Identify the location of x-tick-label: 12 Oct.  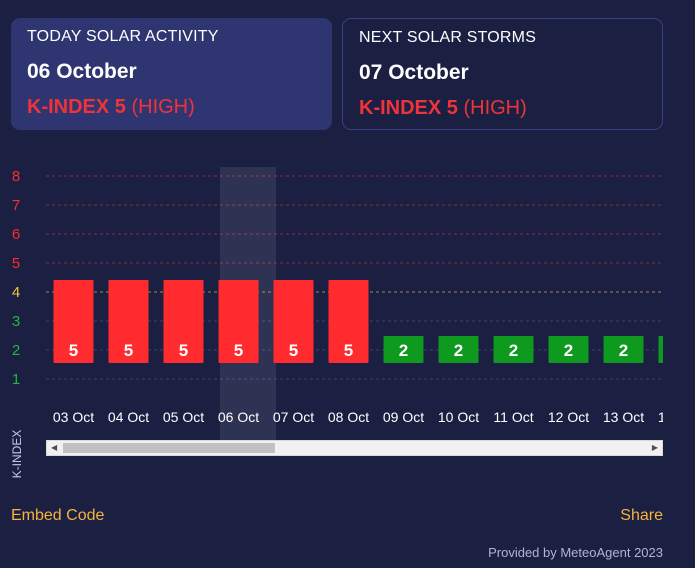
(568, 417).